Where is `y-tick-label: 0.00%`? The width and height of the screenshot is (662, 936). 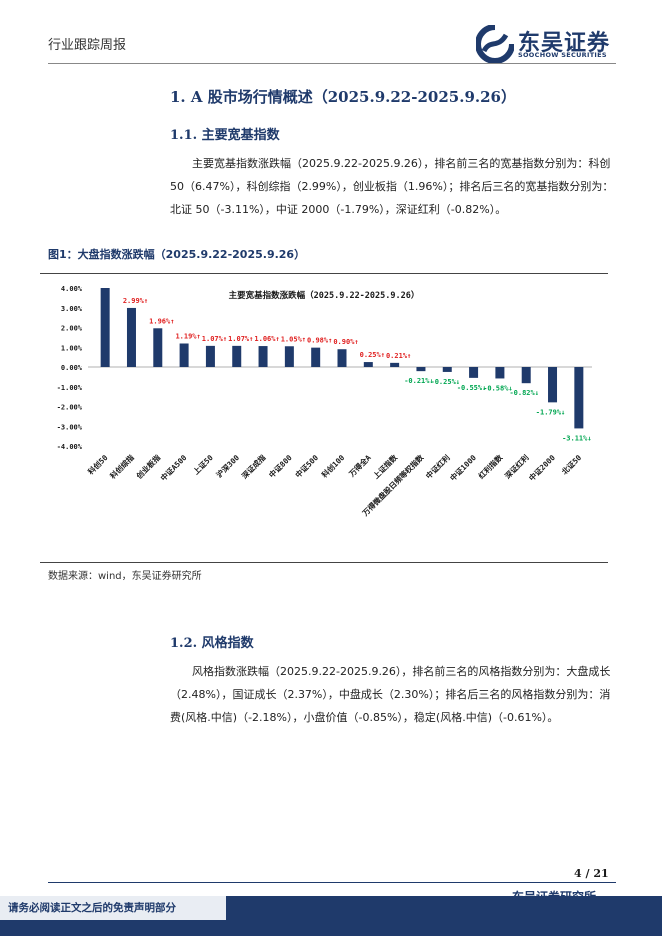
y-tick-label: 0.00% is located at coordinates (72, 368).